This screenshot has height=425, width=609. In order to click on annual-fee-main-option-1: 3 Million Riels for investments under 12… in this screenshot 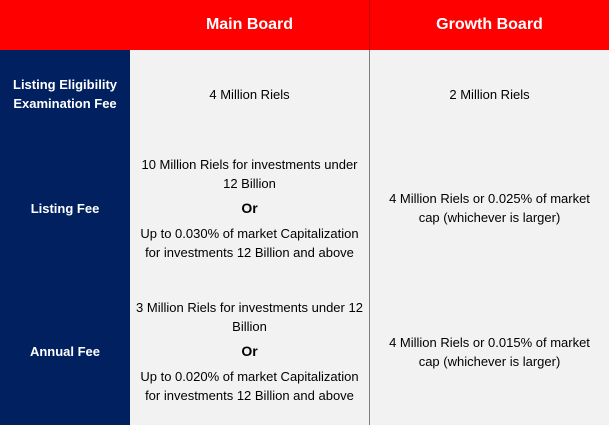, I will do `click(249, 317)`.